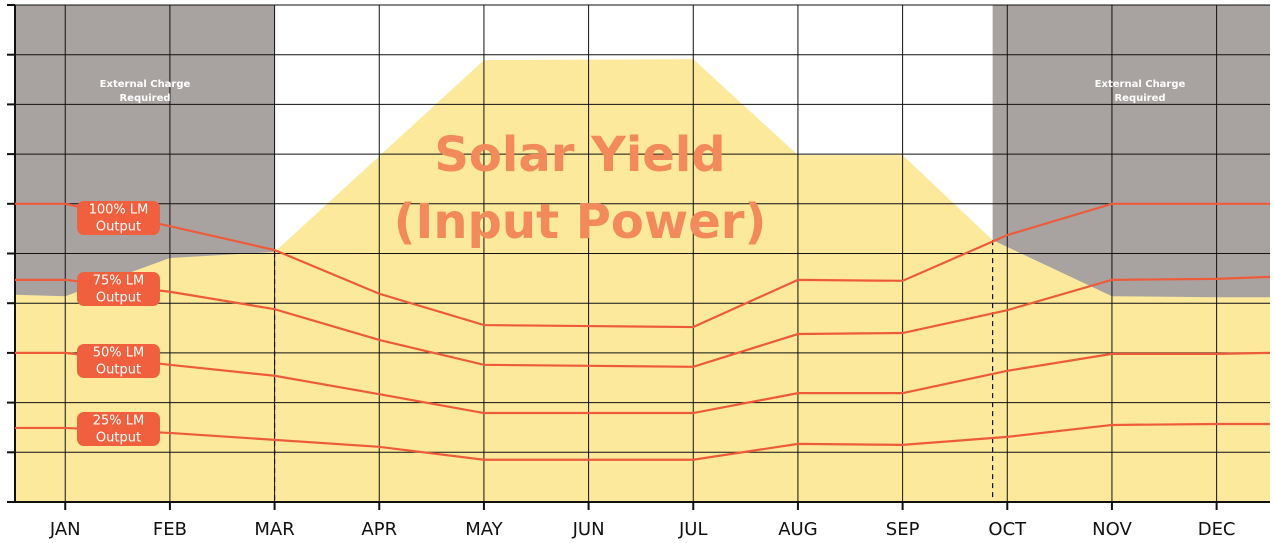  I want to click on series-label: 100% LM, so click(119, 210).